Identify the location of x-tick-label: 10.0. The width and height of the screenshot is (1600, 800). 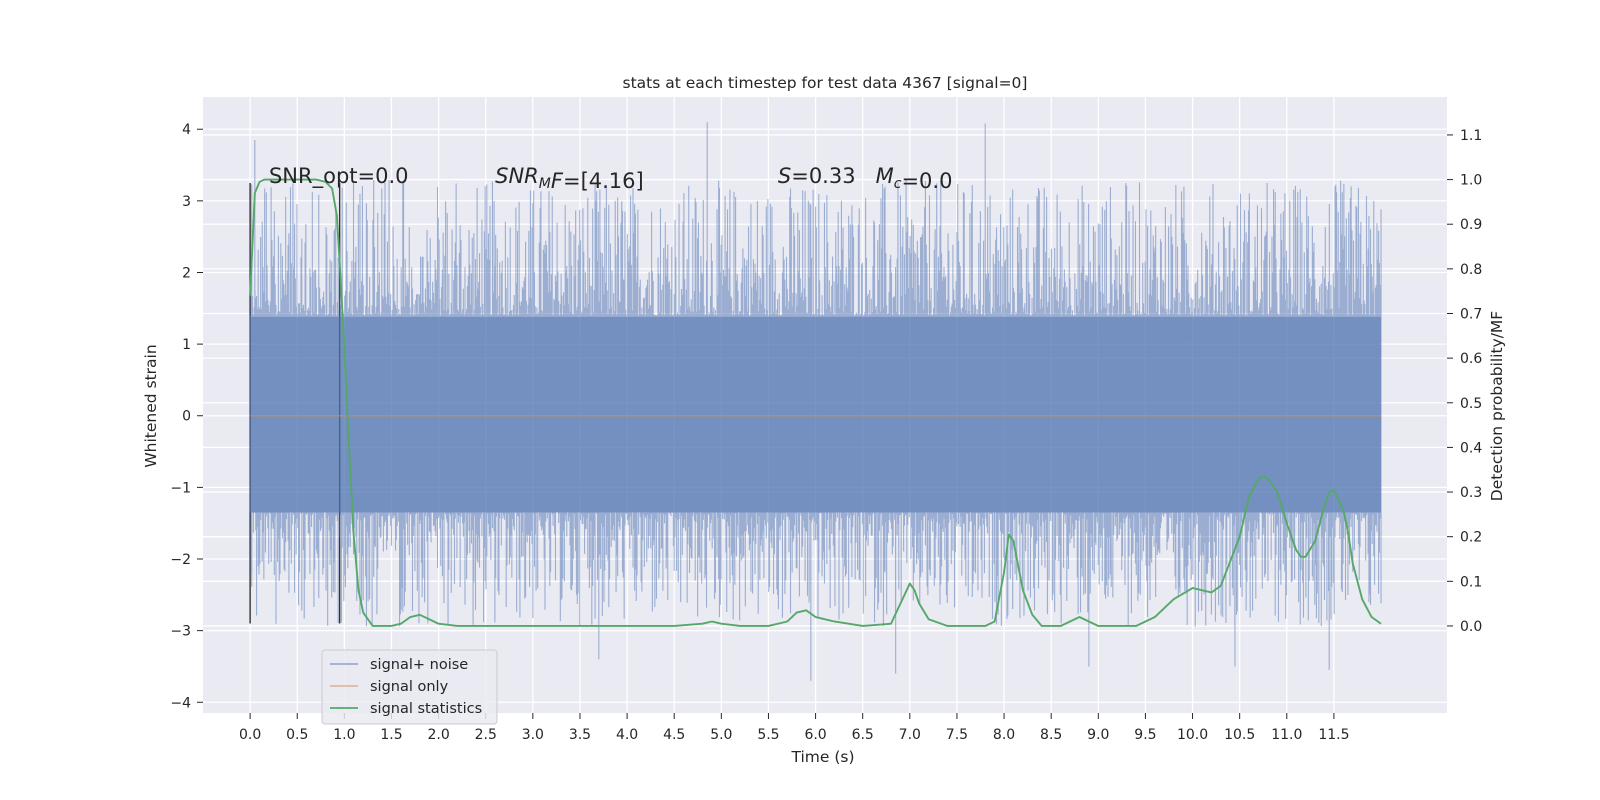
(1192, 735).